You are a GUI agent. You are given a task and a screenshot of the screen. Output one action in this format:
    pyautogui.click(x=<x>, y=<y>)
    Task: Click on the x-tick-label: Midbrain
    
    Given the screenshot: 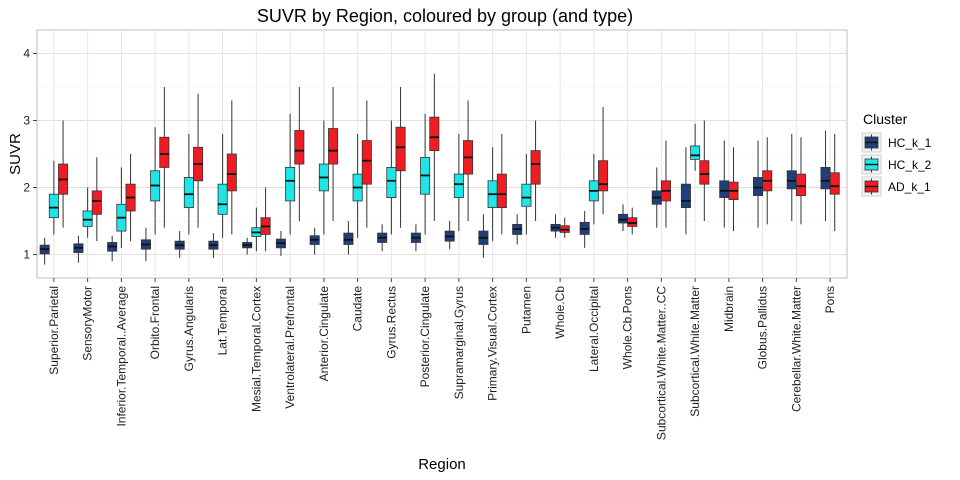 What is the action you would take?
    pyautogui.click(x=729, y=309)
    